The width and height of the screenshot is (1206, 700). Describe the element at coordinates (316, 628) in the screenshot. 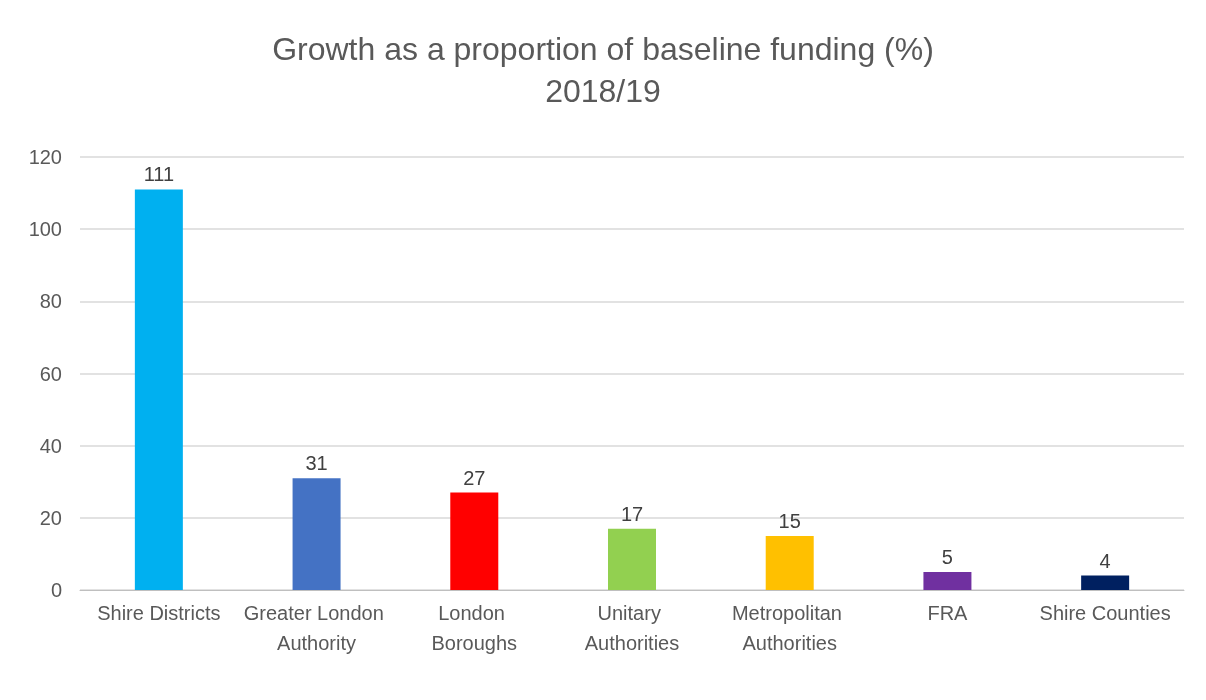

I see `x-tick-label: Greater London Authority` at that location.